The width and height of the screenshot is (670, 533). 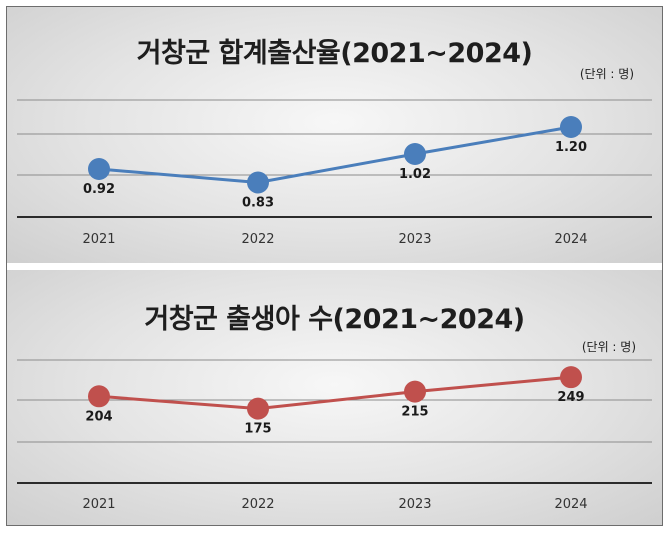 I want to click on chart-title: 거창군 출생아 수(2021~2024), so click(x=334, y=319).